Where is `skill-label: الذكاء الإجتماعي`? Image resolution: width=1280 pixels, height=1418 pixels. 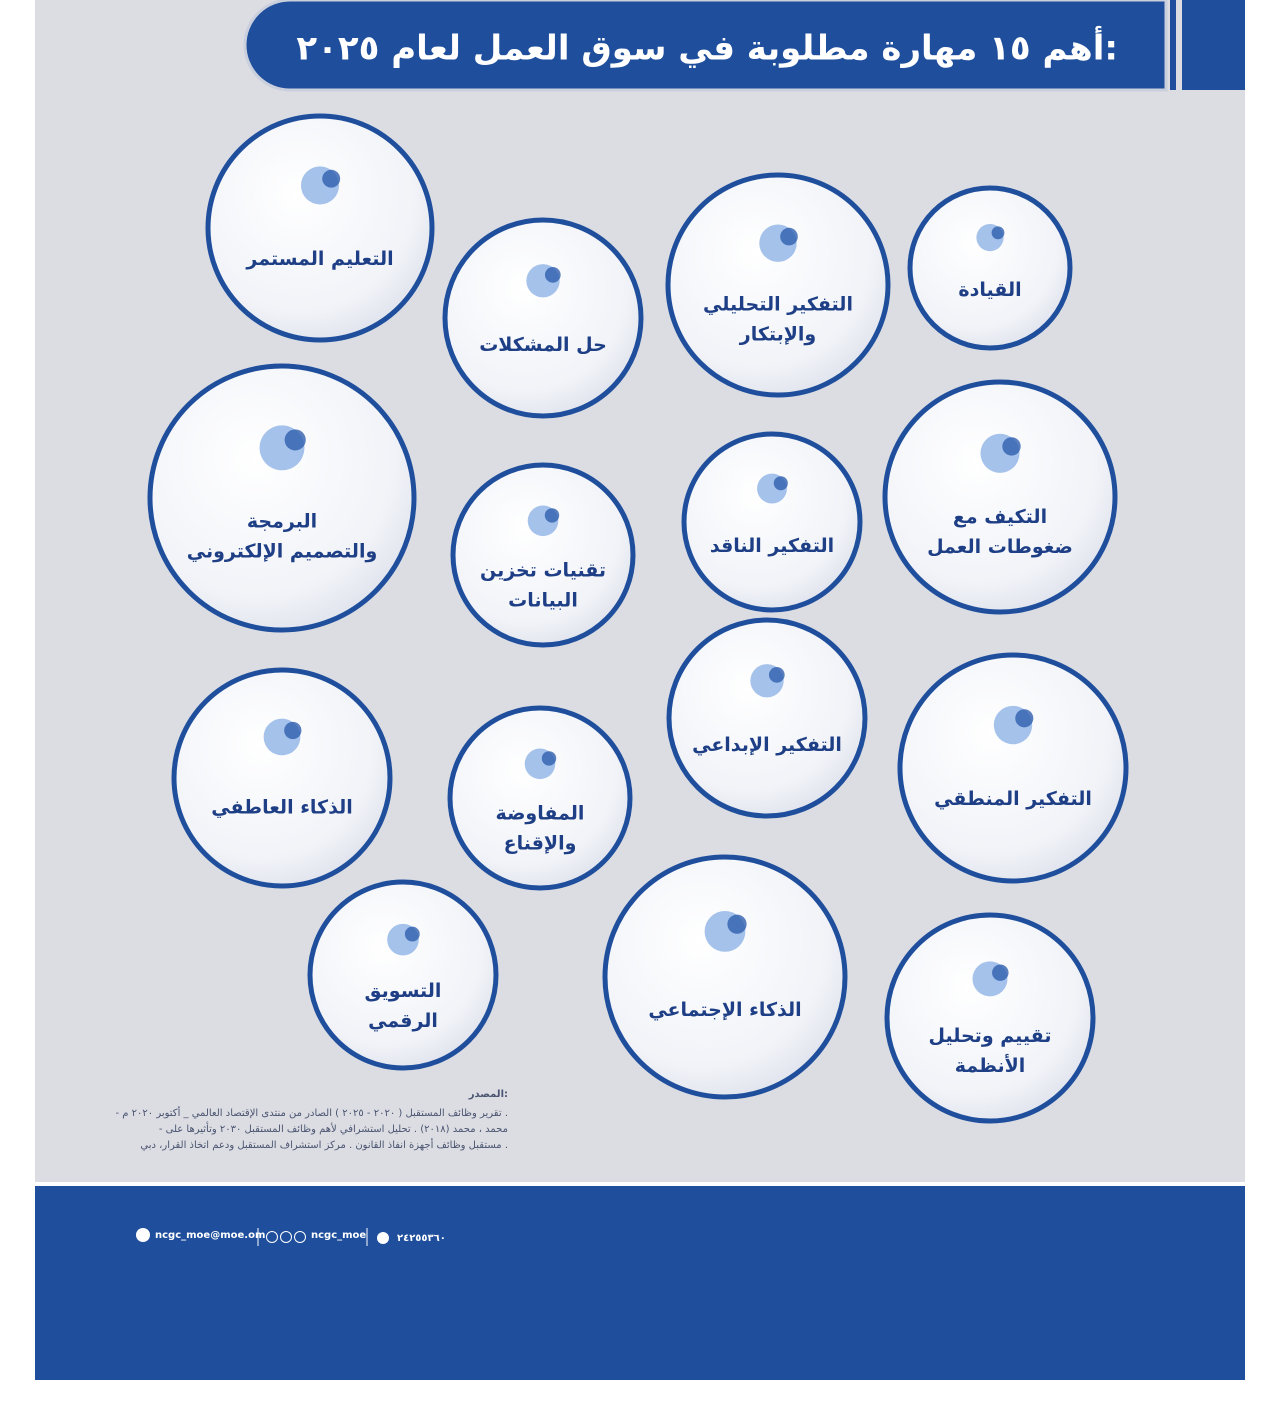
skill-label: الذكاء الإجتماعي is located at coordinates (724, 1010).